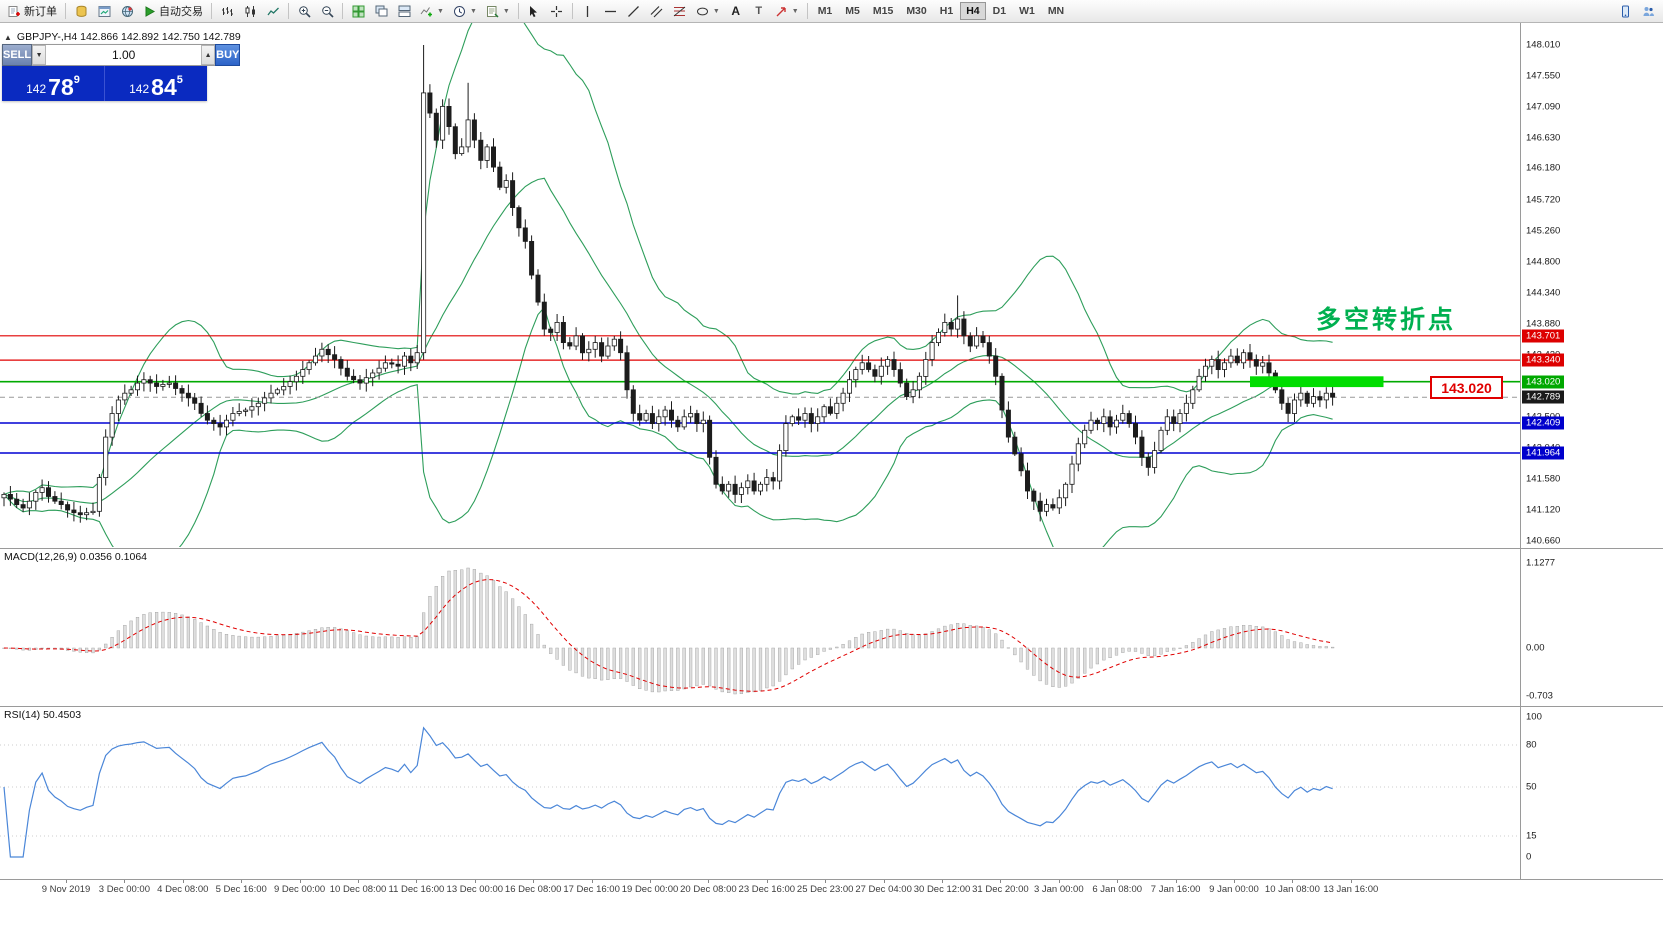  Describe the element at coordinates (1648, 11) in the screenshot. I see `community-button` at that location.